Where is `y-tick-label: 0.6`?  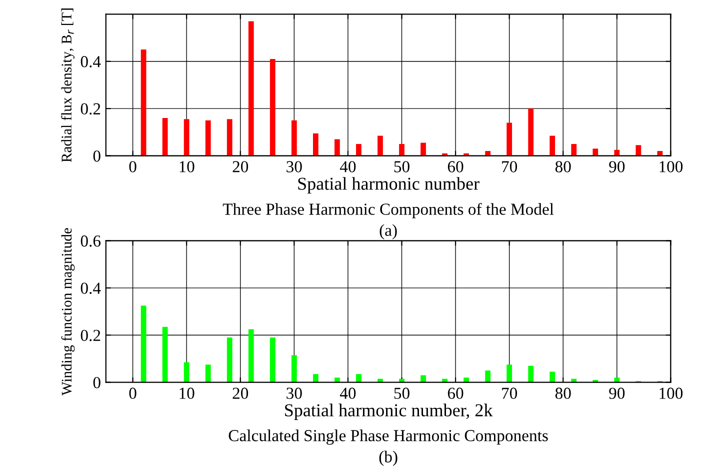
y-tick-label: 0.6 is located at coordinates (90, 241).